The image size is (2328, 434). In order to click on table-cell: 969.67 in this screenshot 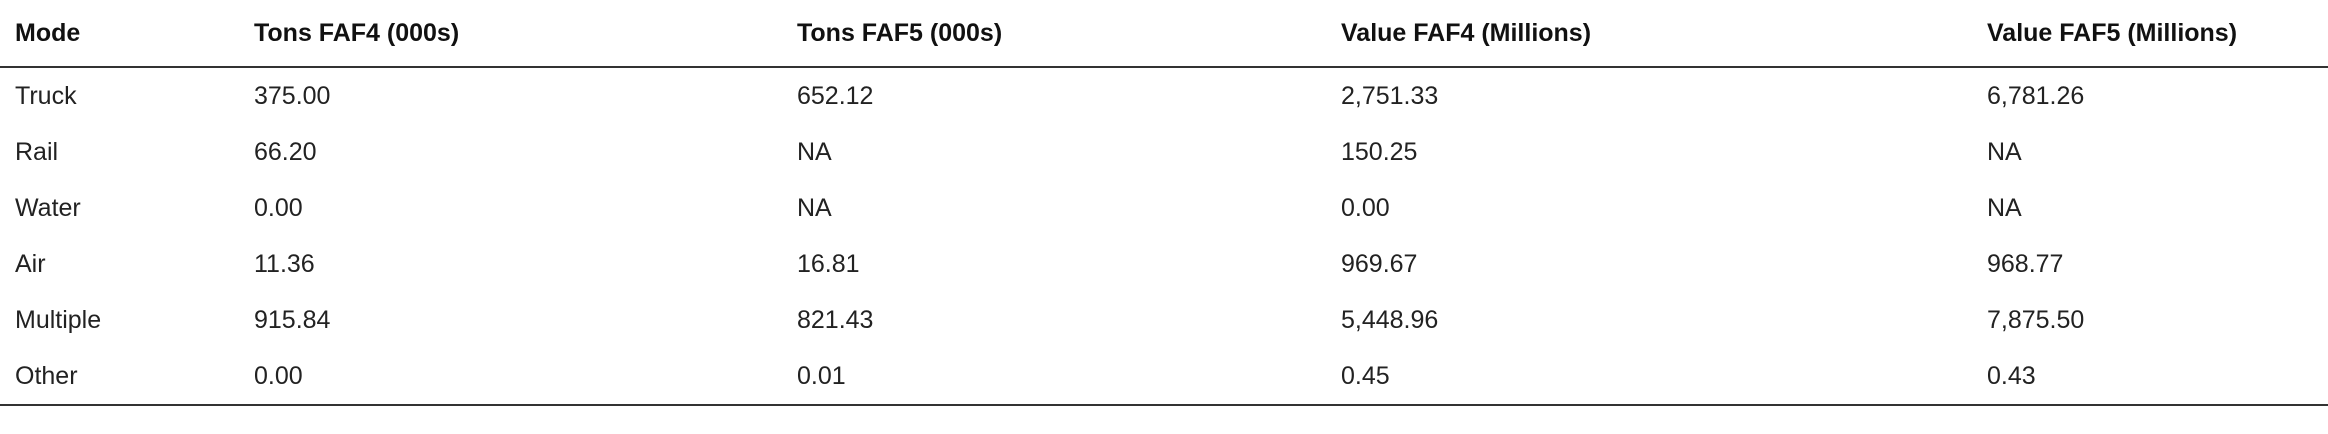, I will do `click(1379, 263)`.